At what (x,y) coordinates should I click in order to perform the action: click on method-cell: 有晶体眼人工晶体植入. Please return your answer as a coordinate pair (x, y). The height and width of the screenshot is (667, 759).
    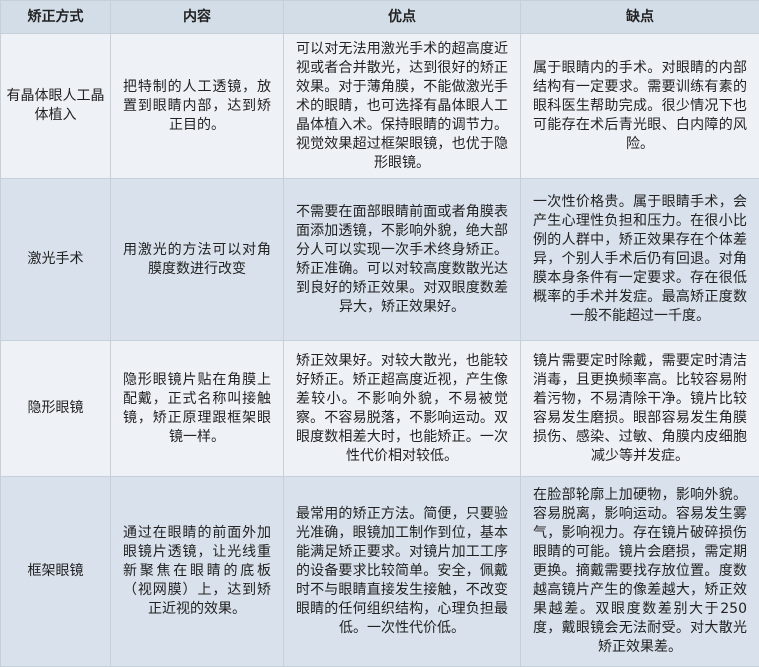
    Looking at the image, I should click on (55, 106).